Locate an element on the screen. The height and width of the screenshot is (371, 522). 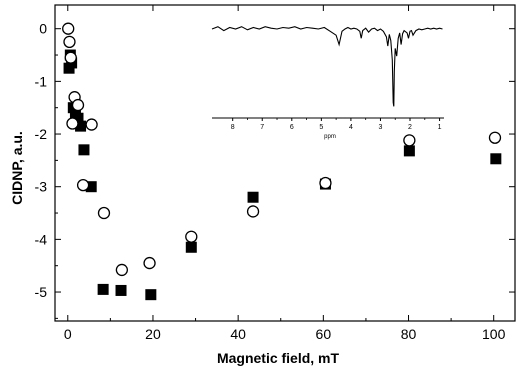
y-tick-label: -1 is located at coordinates (41, 81).